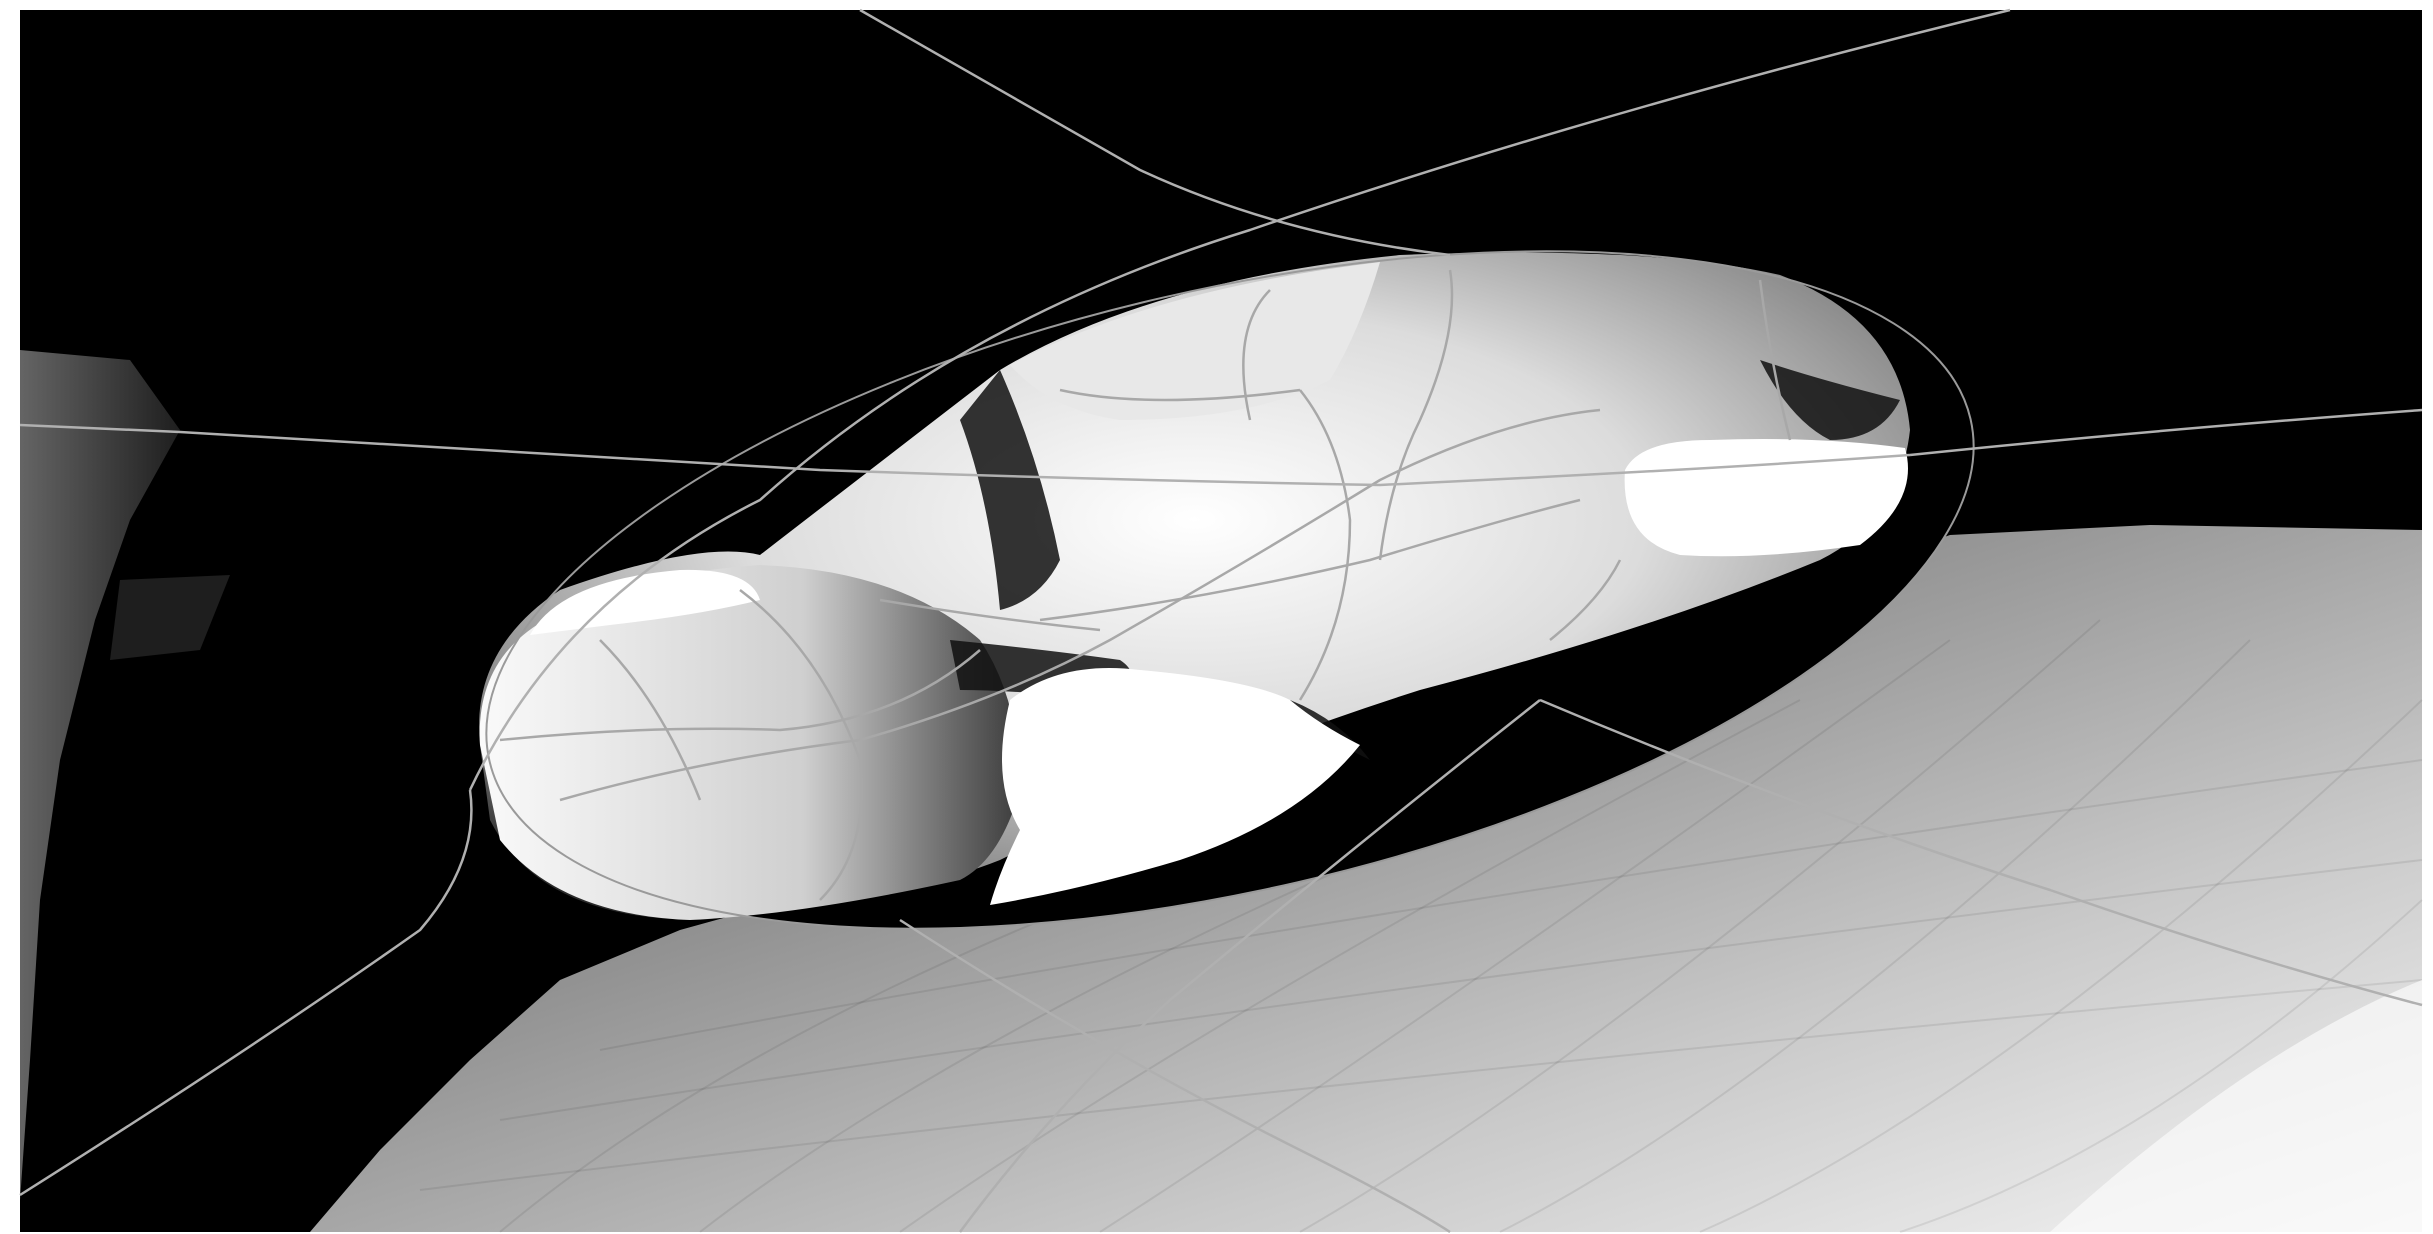 The height and width of the screenshot is (1234, 2433). Describe the element at coordinates (100, 775) in the screenshot. I see `left-surface-sheet` at that location.